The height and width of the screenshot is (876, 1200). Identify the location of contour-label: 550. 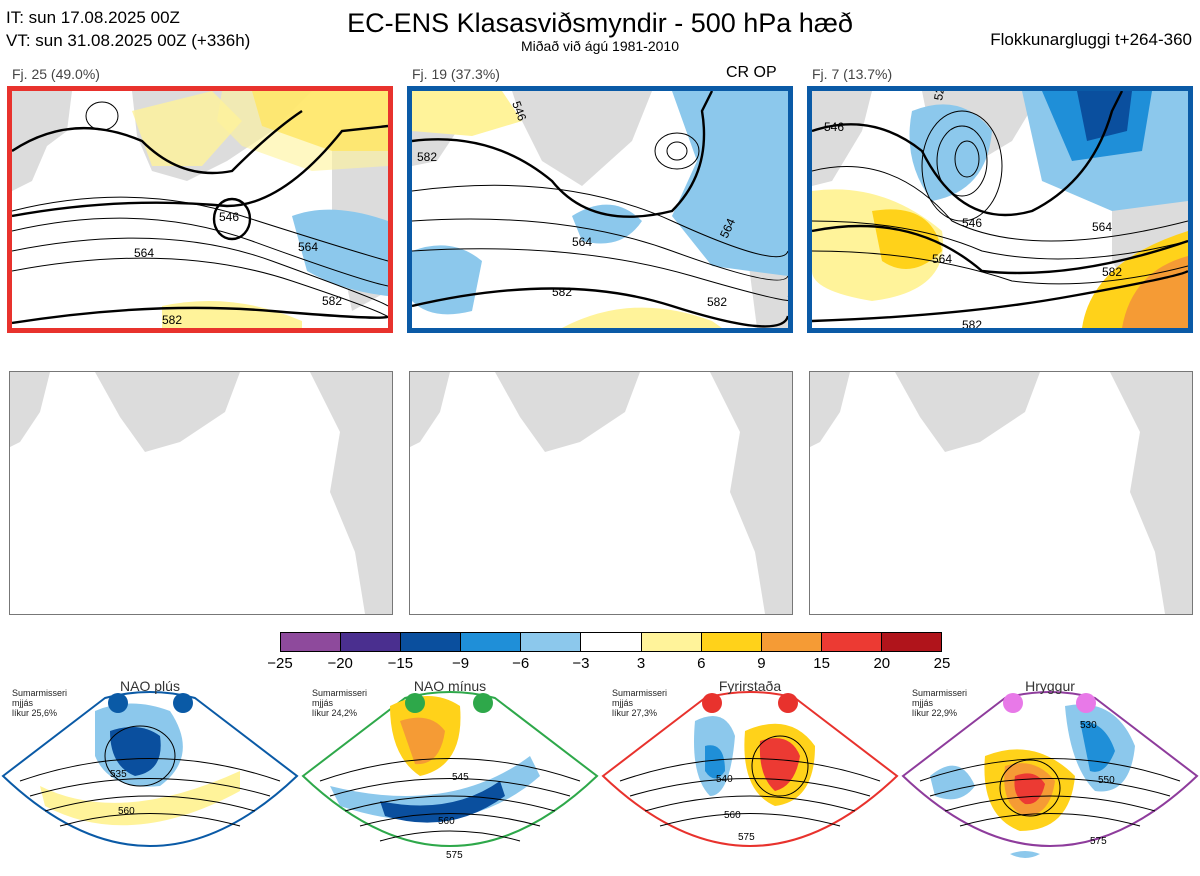
(1106, 780).